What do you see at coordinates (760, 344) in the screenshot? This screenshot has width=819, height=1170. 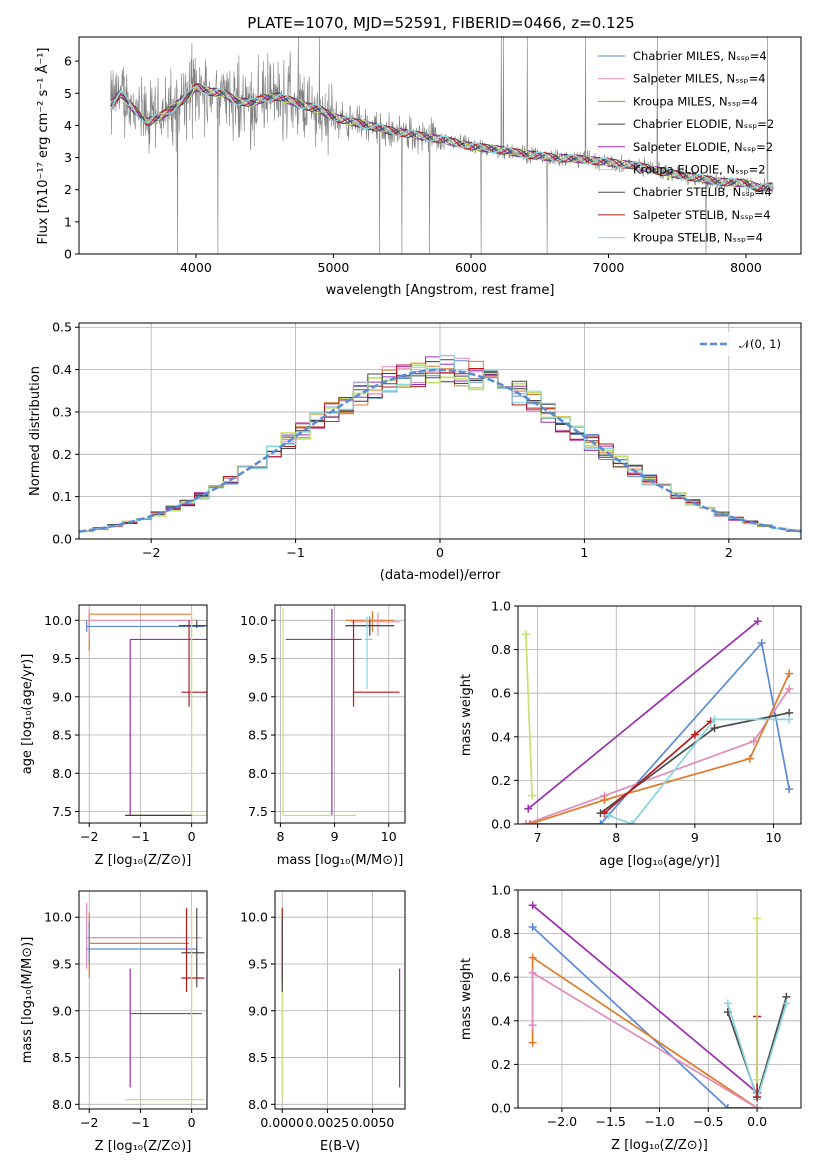 I see `normal-curve-legend-label: 𝒩(0, 1)` at bounding box center [760, 344].